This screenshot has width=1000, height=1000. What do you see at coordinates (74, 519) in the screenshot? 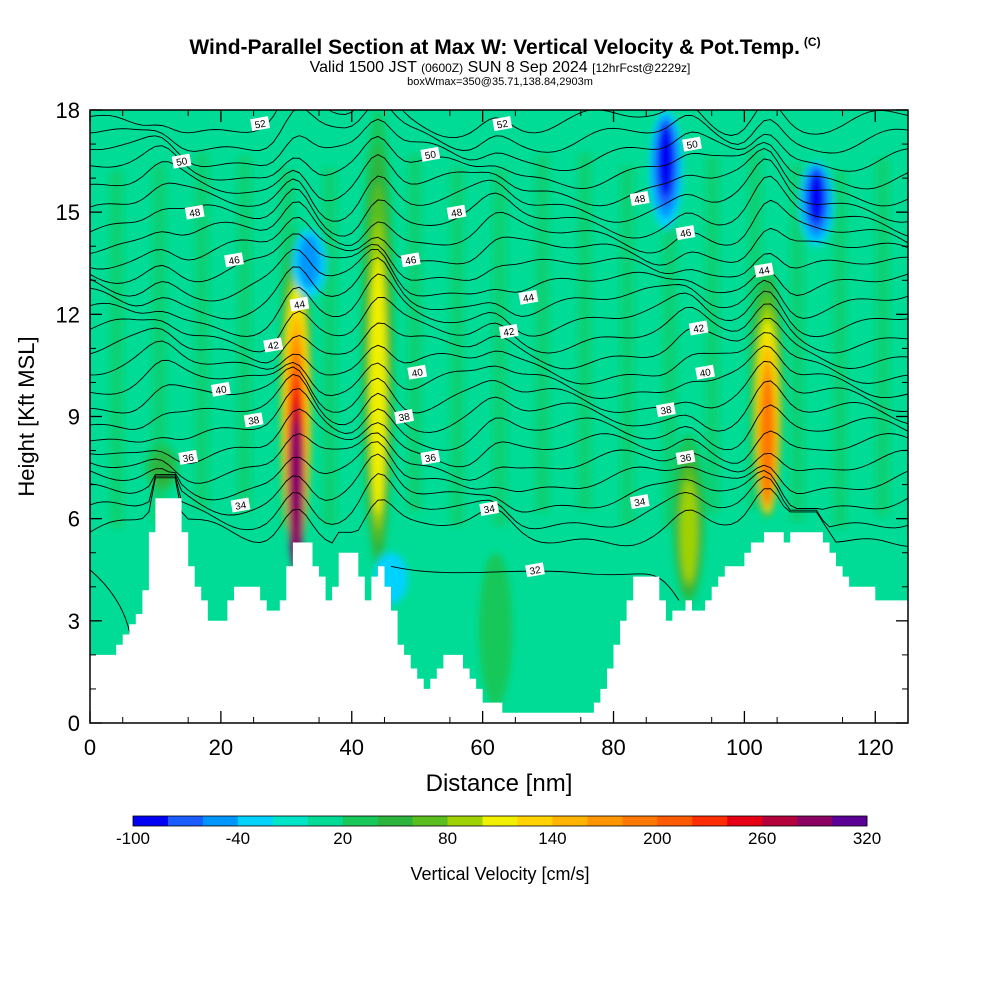
I see `y-tick-label: 6` at bounding box center [74, 519].